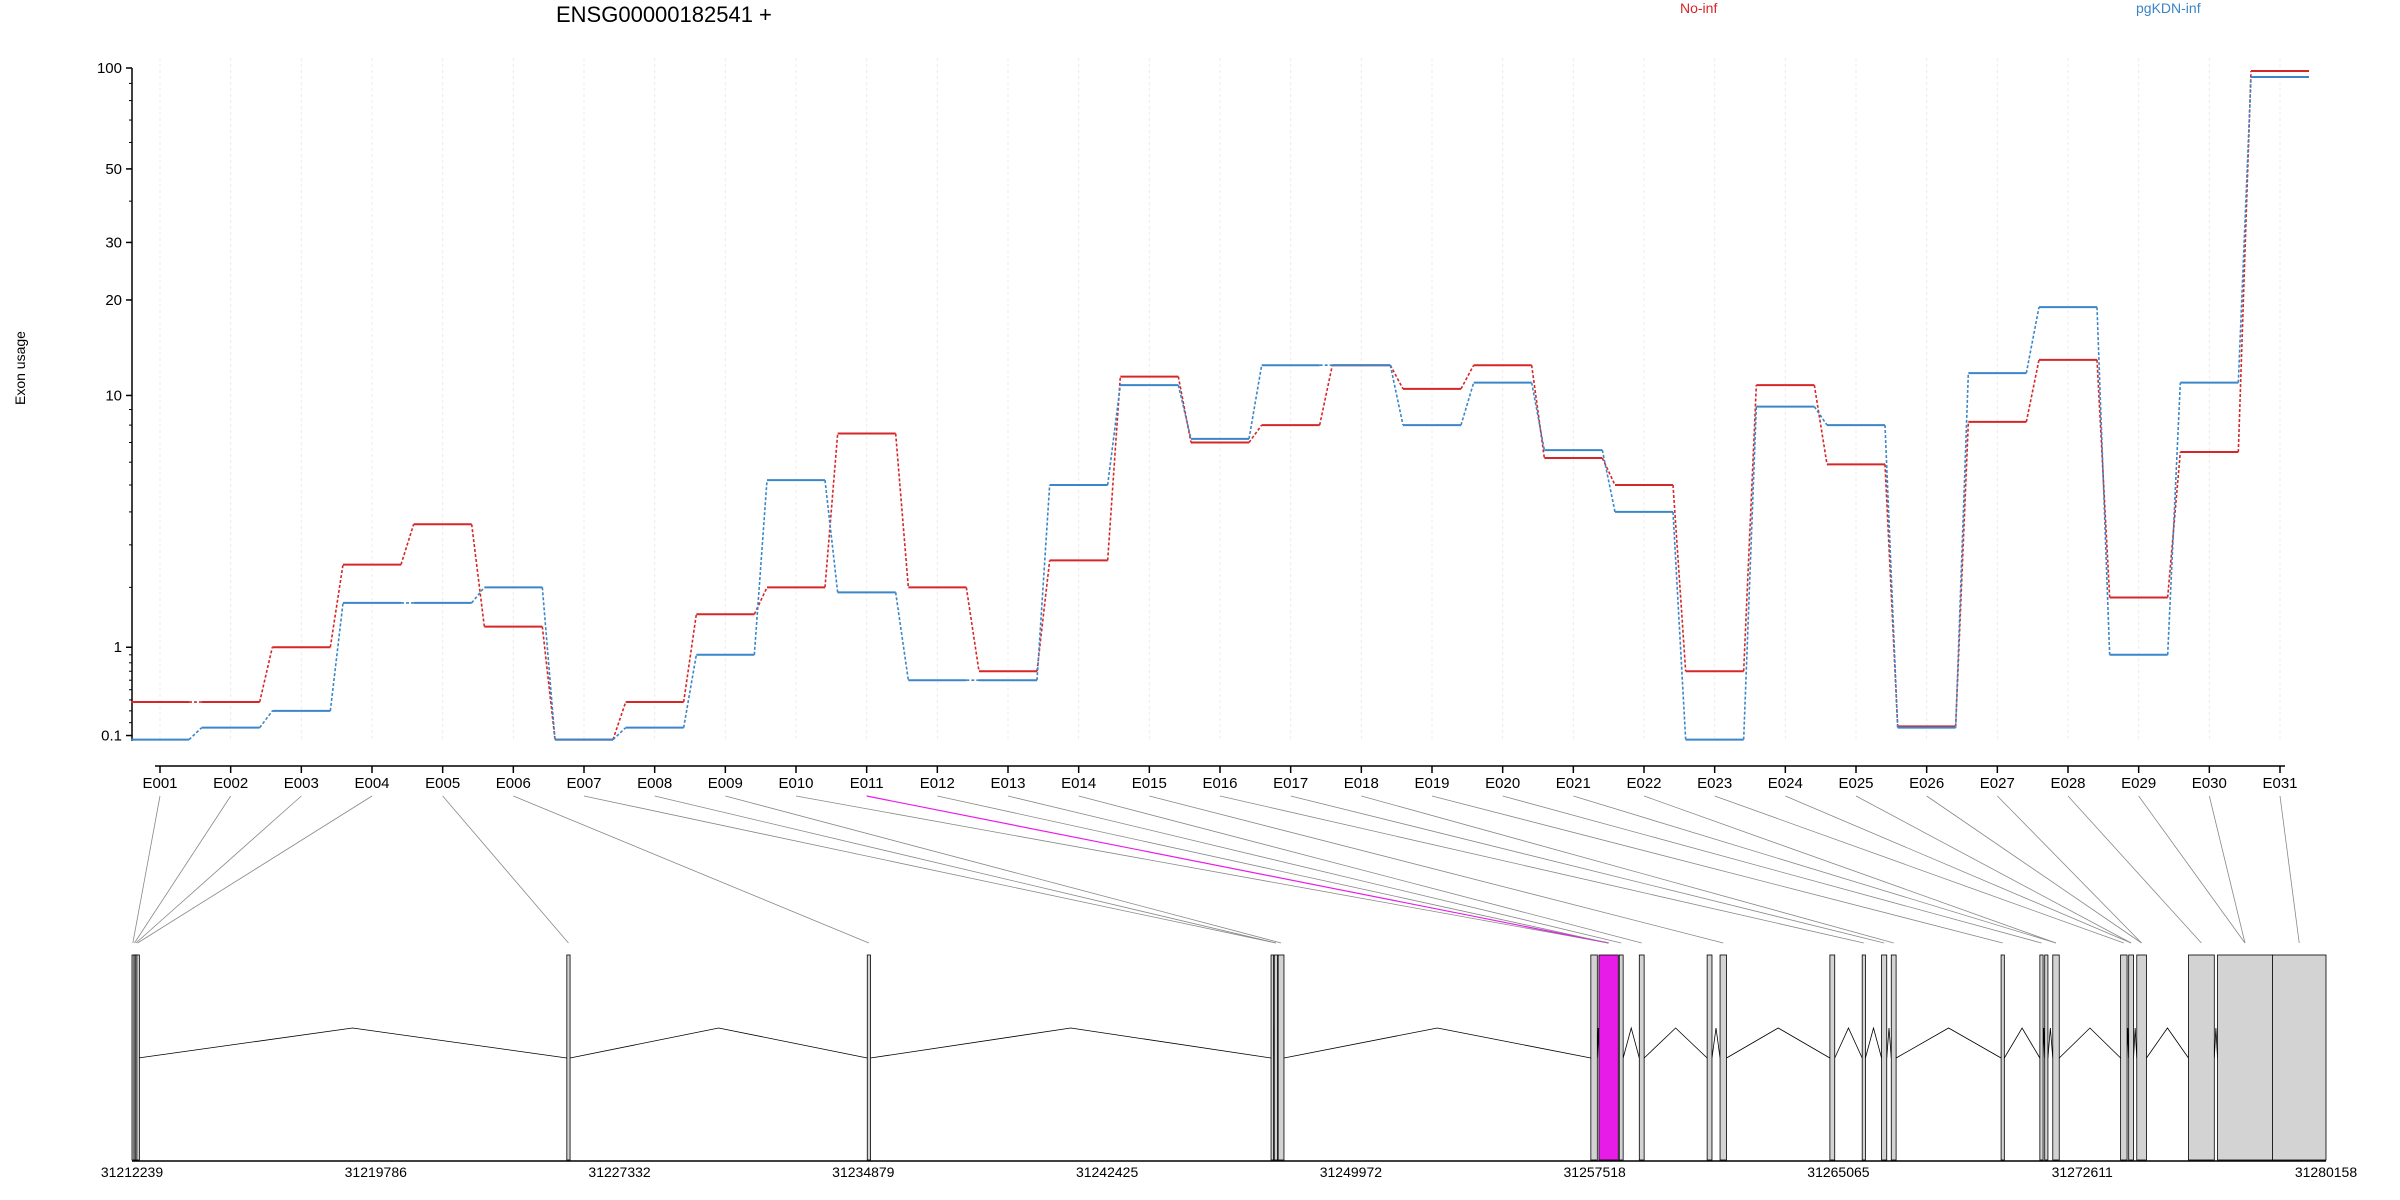 The height and width of the screenshot is (1200, 2400). Describe the element at coordinates (1078, 783) in the screenshot. I see `x-tick-label: E014` at that location.